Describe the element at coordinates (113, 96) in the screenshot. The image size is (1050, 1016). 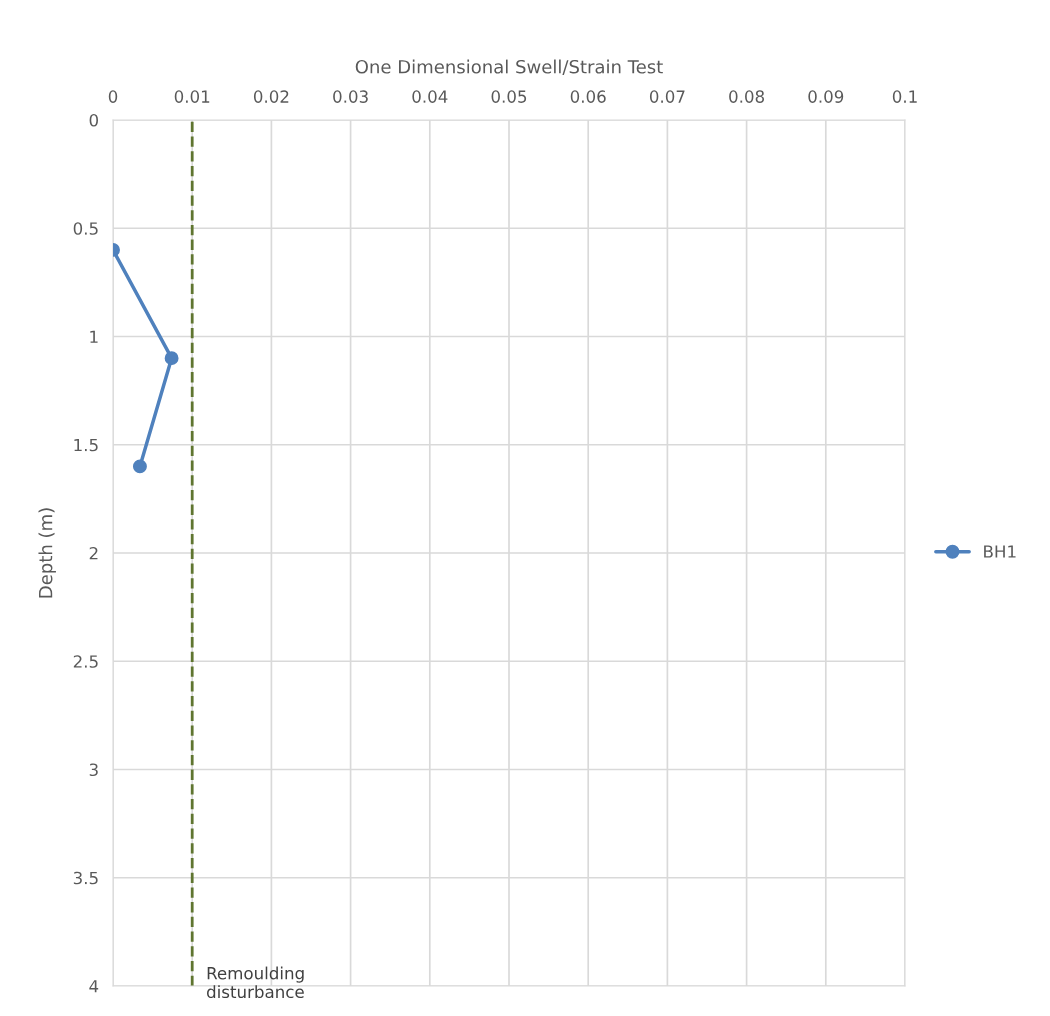
I see `x-tick-label: 0` at that location.